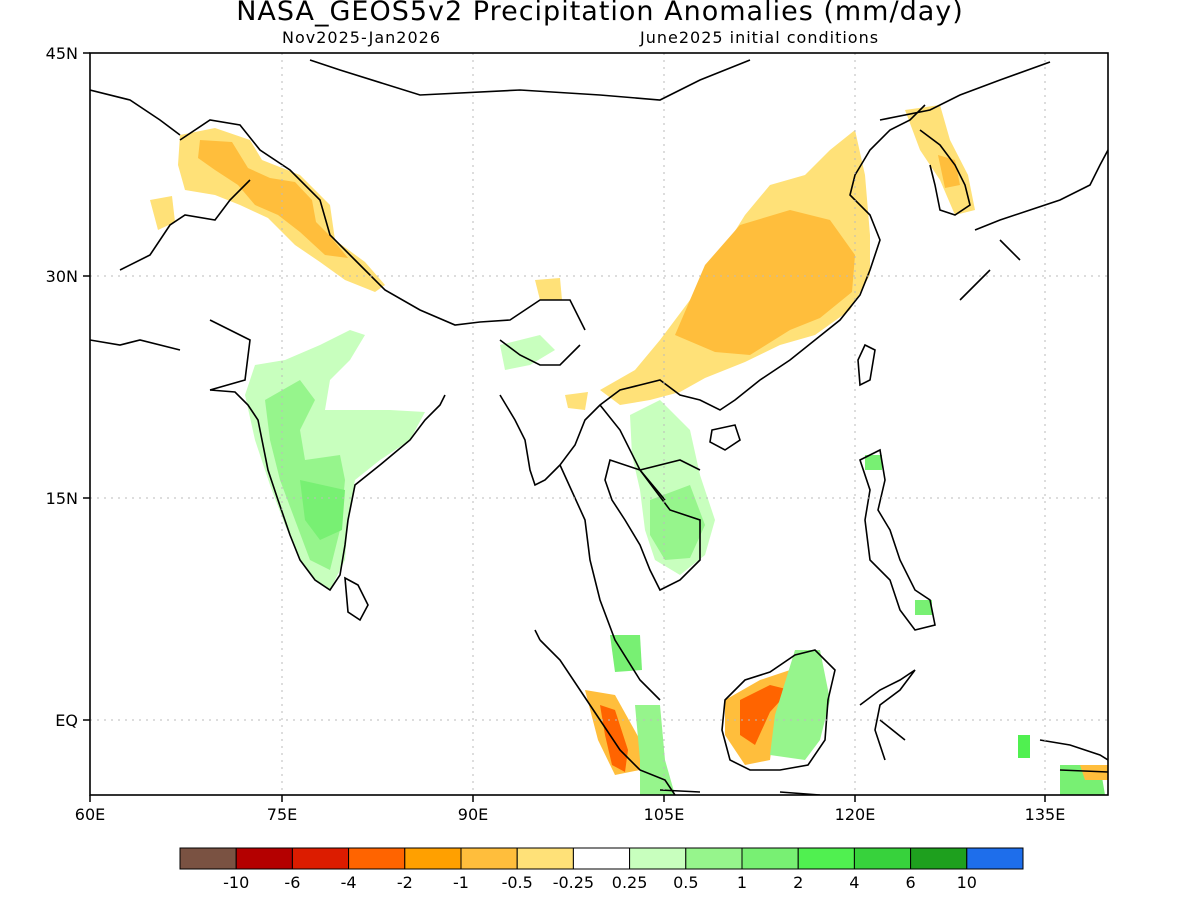  What do you see at coordinates (570, 814) in the screenshot?
I see `x-tick-labels: 60E 75E 90E 105E 120E 135E` at bounding box center [570, 814].